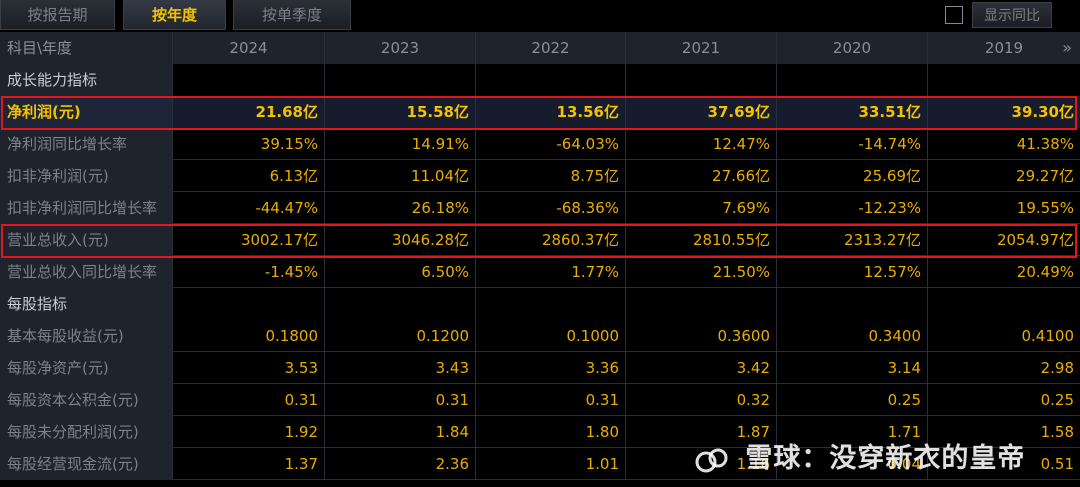 The image size is (1080, 487). What do you see at coordinates (86, 48) in the screenshot?
I see `corner-header: 科目\年度` at bounding box center [86, 48].